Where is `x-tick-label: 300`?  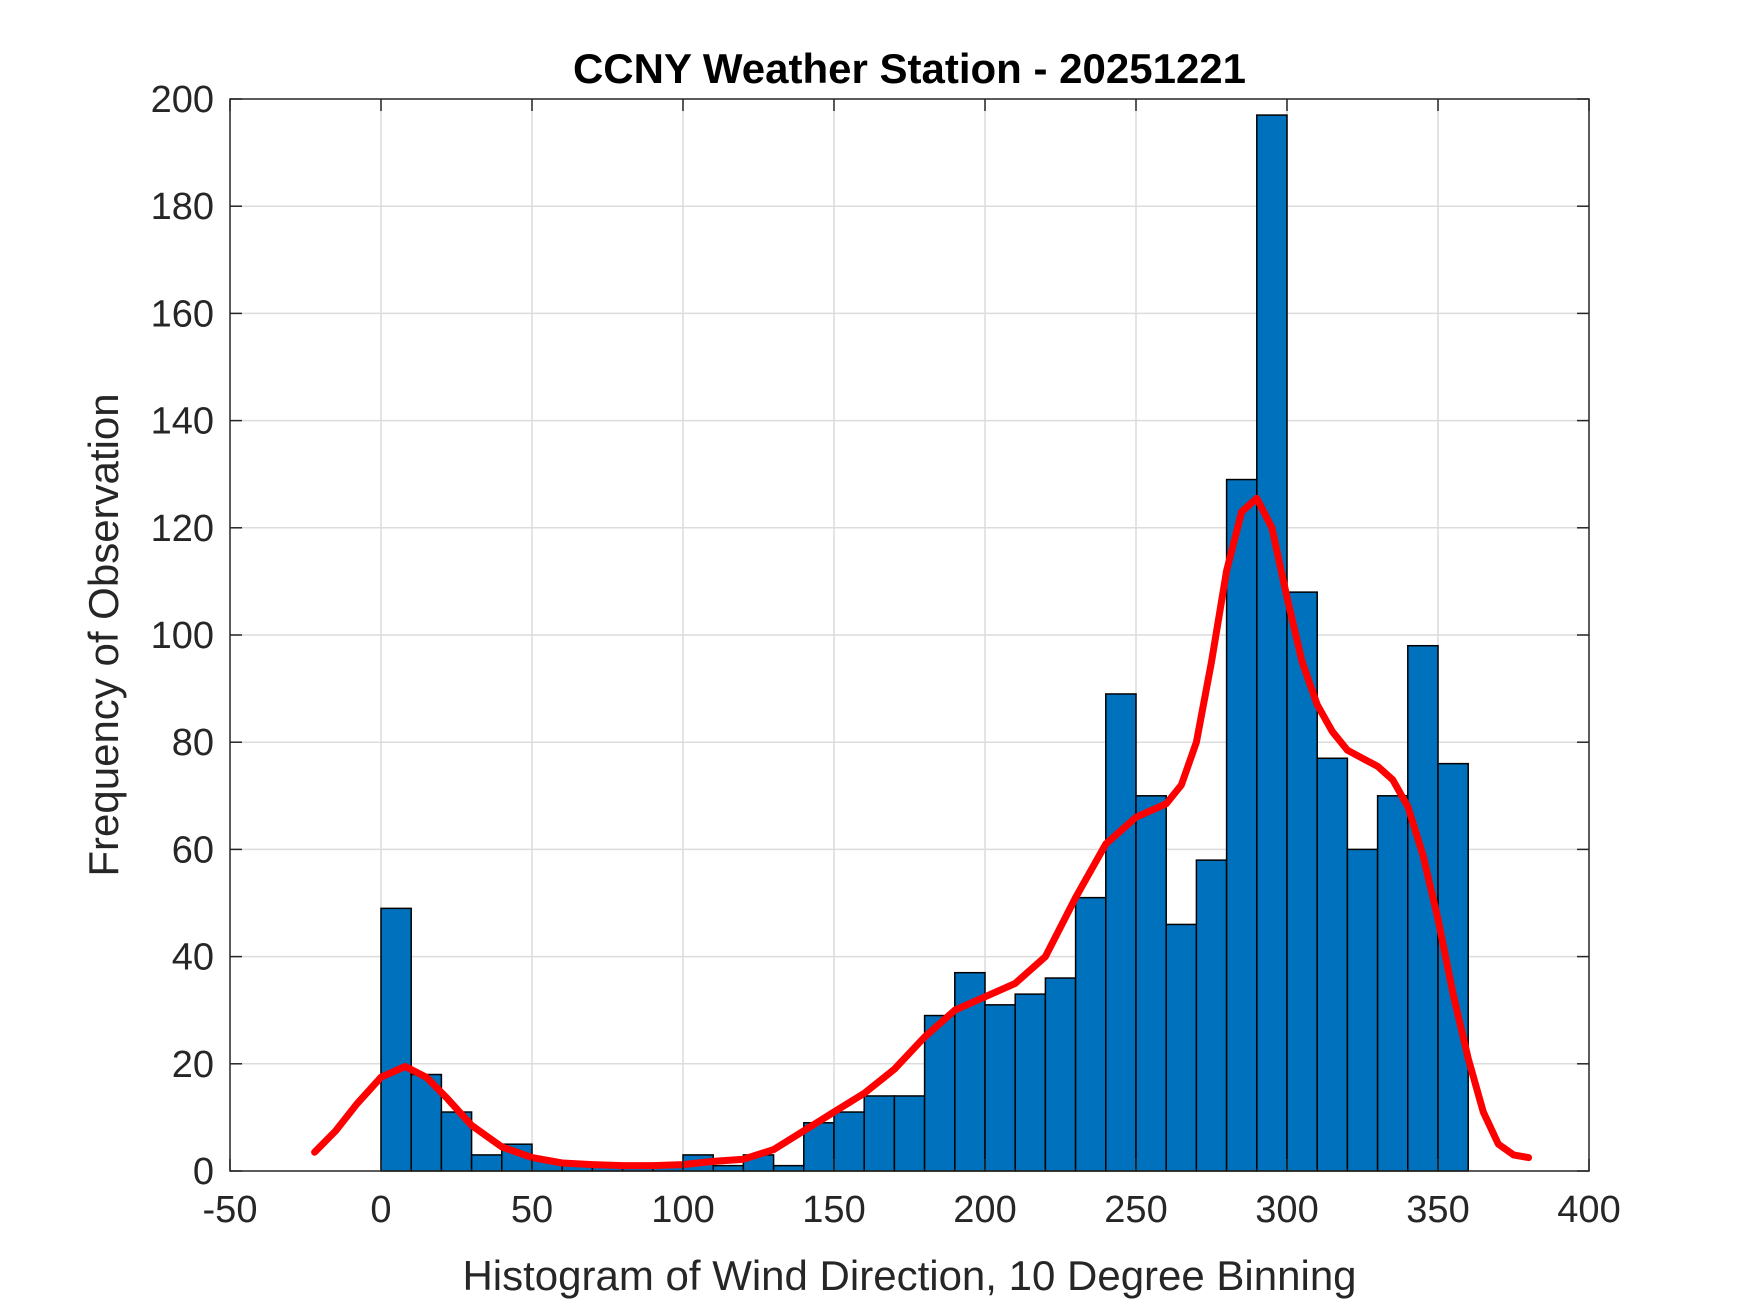 x-tick-label: 300 is located at coordinates (1286, 1210).